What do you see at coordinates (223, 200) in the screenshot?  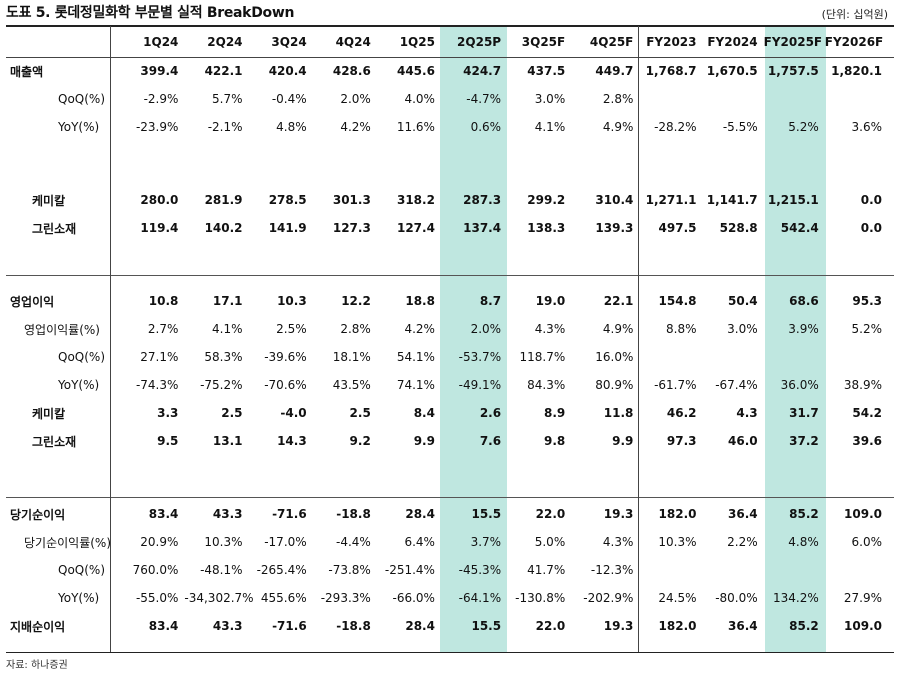 I see `table-cell: 281.9` at bounding box center [223, 200].